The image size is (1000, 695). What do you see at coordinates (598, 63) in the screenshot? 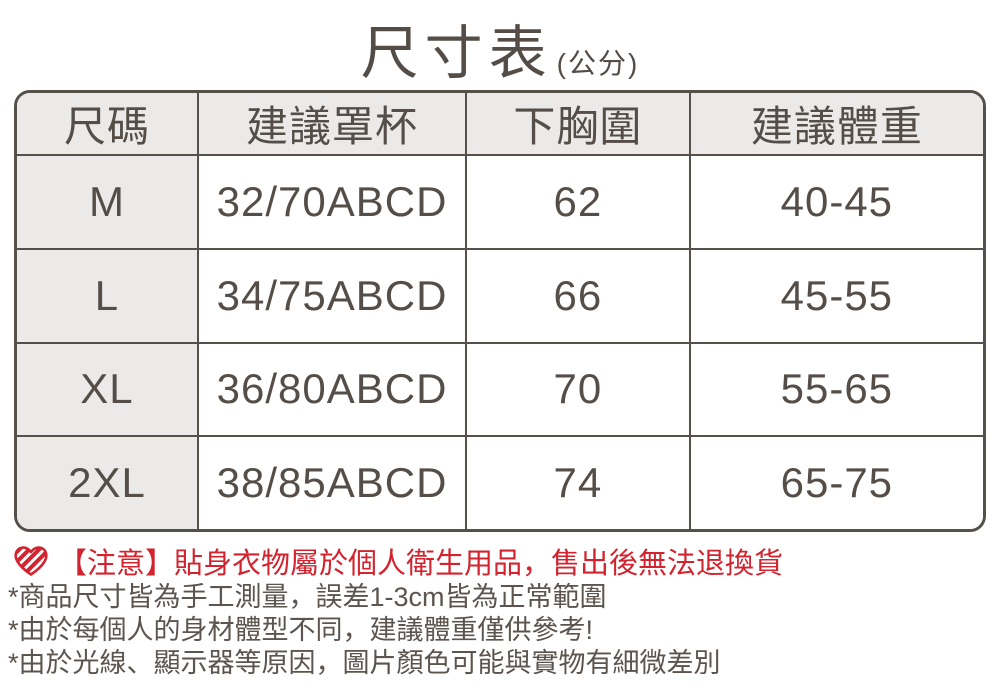
I see `title-unit: (公分)` at bounding box center [598, 63].